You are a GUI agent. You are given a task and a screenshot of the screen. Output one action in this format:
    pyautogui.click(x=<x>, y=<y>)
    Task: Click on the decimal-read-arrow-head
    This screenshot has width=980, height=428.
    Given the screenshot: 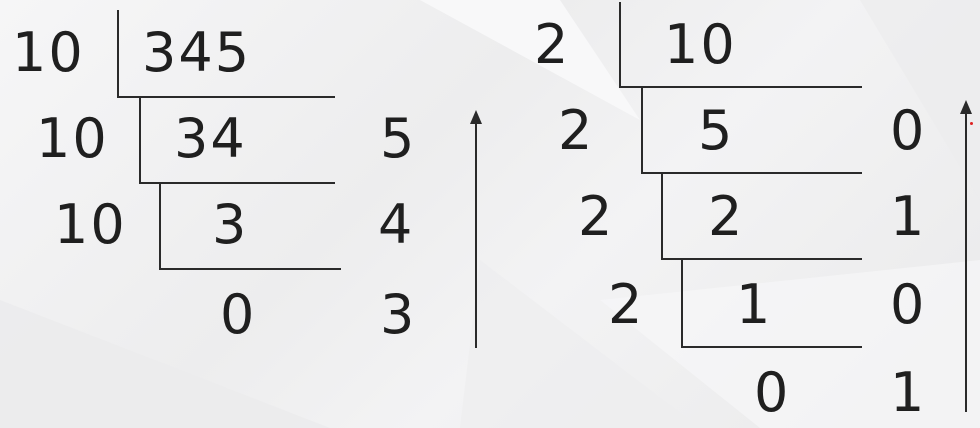 What is the action you would take?
    pyautogui.click(x=476, y=117)
    